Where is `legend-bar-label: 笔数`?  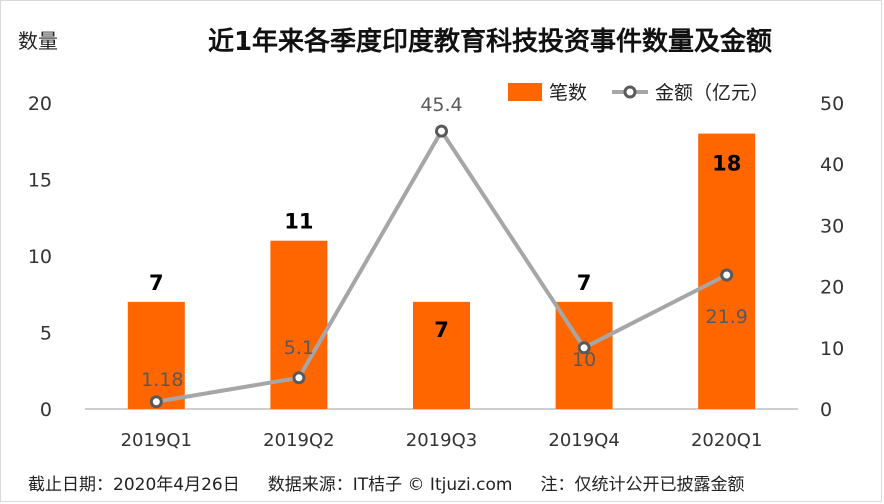 legend-bar-label: 笔数 is located at coordinates (568, 93).